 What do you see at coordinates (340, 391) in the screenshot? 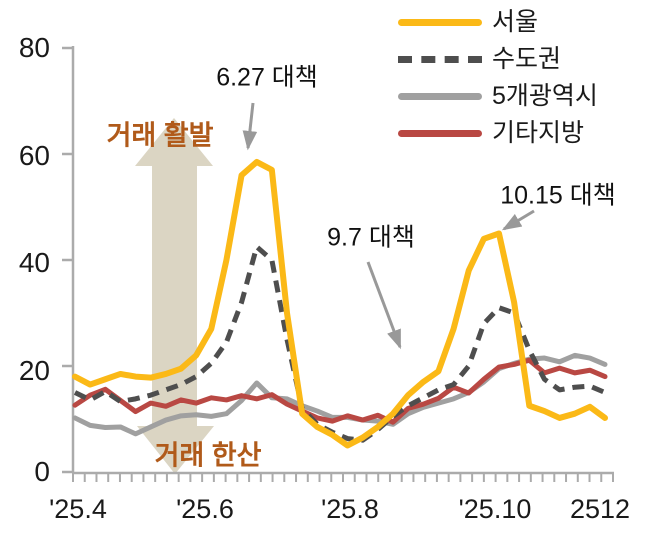
I see `series-line-other-regions` at bounding box center [340, 391].